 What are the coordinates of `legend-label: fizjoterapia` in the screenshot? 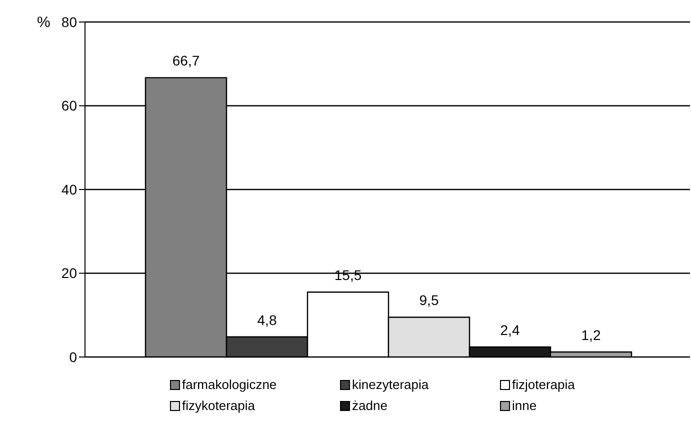 It's located at (543, 384).